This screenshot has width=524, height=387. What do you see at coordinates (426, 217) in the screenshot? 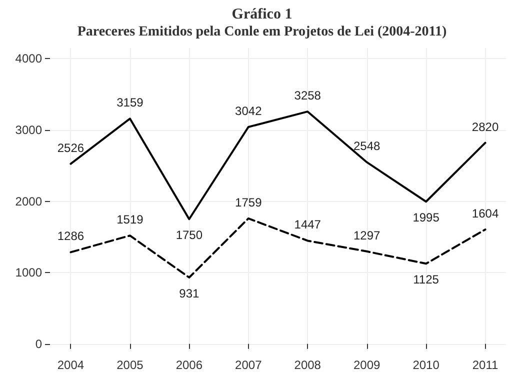
I see `data-label: 1995` at bounding box center [426, 217].